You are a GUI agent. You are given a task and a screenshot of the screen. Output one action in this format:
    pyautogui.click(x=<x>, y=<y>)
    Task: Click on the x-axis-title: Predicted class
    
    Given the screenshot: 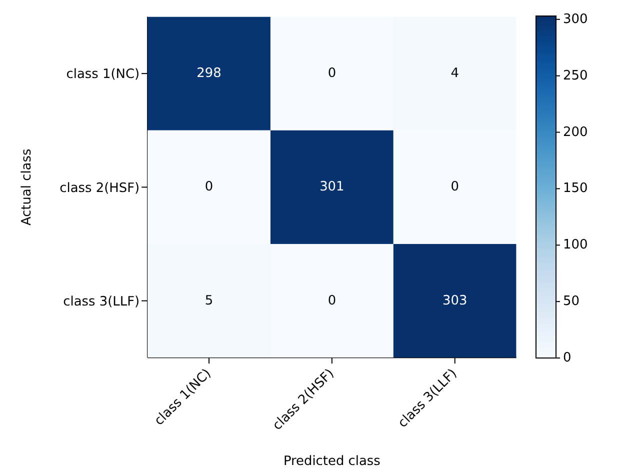 What is the action you would take?
    pyautogui.click(x=332, y=462)
    